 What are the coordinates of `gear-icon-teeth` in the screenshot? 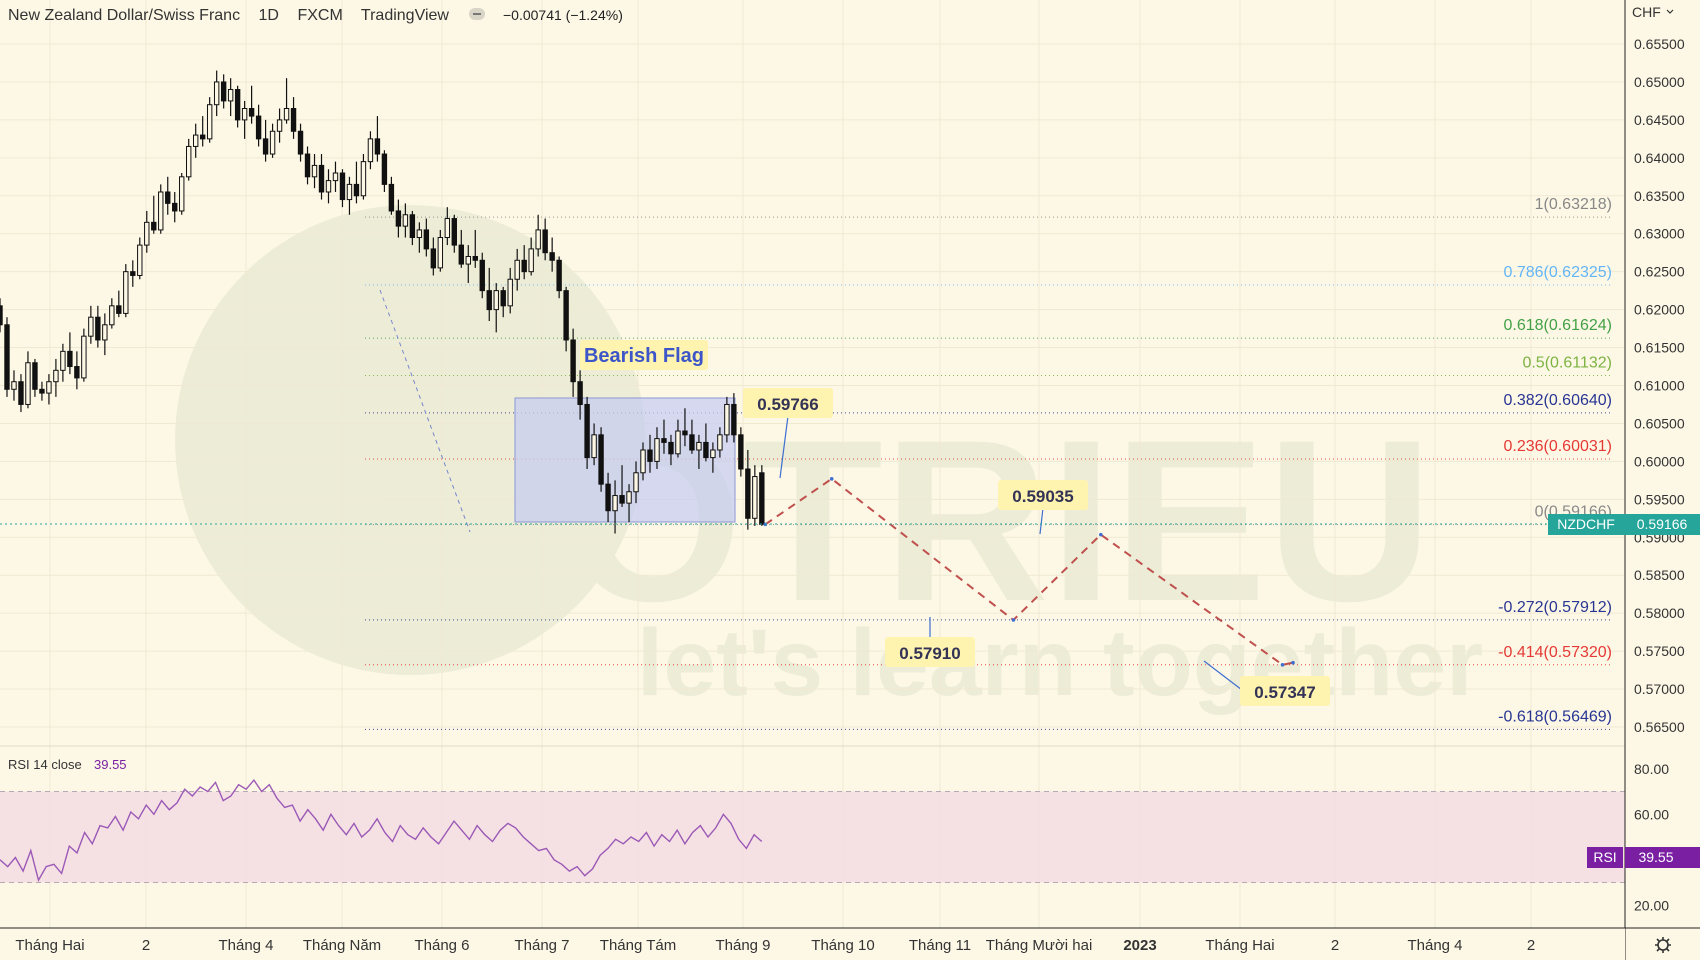 It's located at (1663, 945).